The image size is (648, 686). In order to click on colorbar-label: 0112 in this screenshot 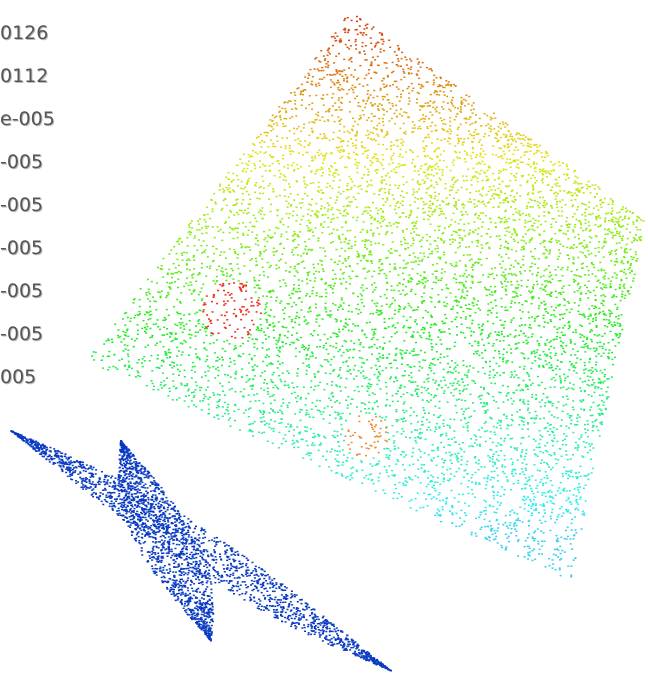, I will do `click(24, 76)`.